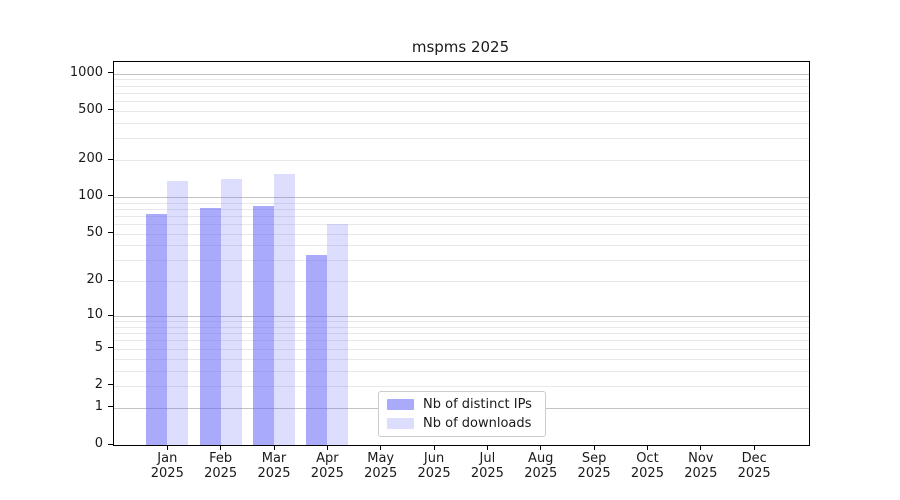 The width and height of the screenshot is (900, 500). What do you see at coordinates (98, 347) in the screenshot?
I see `y-tick-label: 5` at bounding box center [98, 347].